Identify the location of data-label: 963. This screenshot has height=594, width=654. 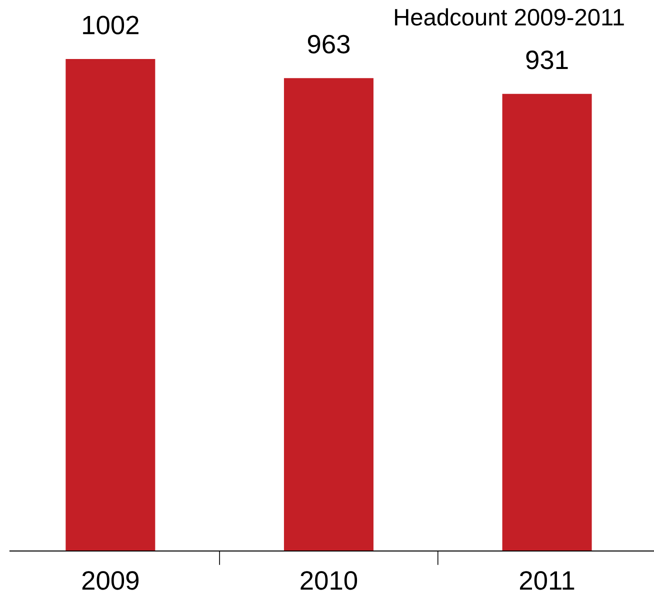
(329, 44).